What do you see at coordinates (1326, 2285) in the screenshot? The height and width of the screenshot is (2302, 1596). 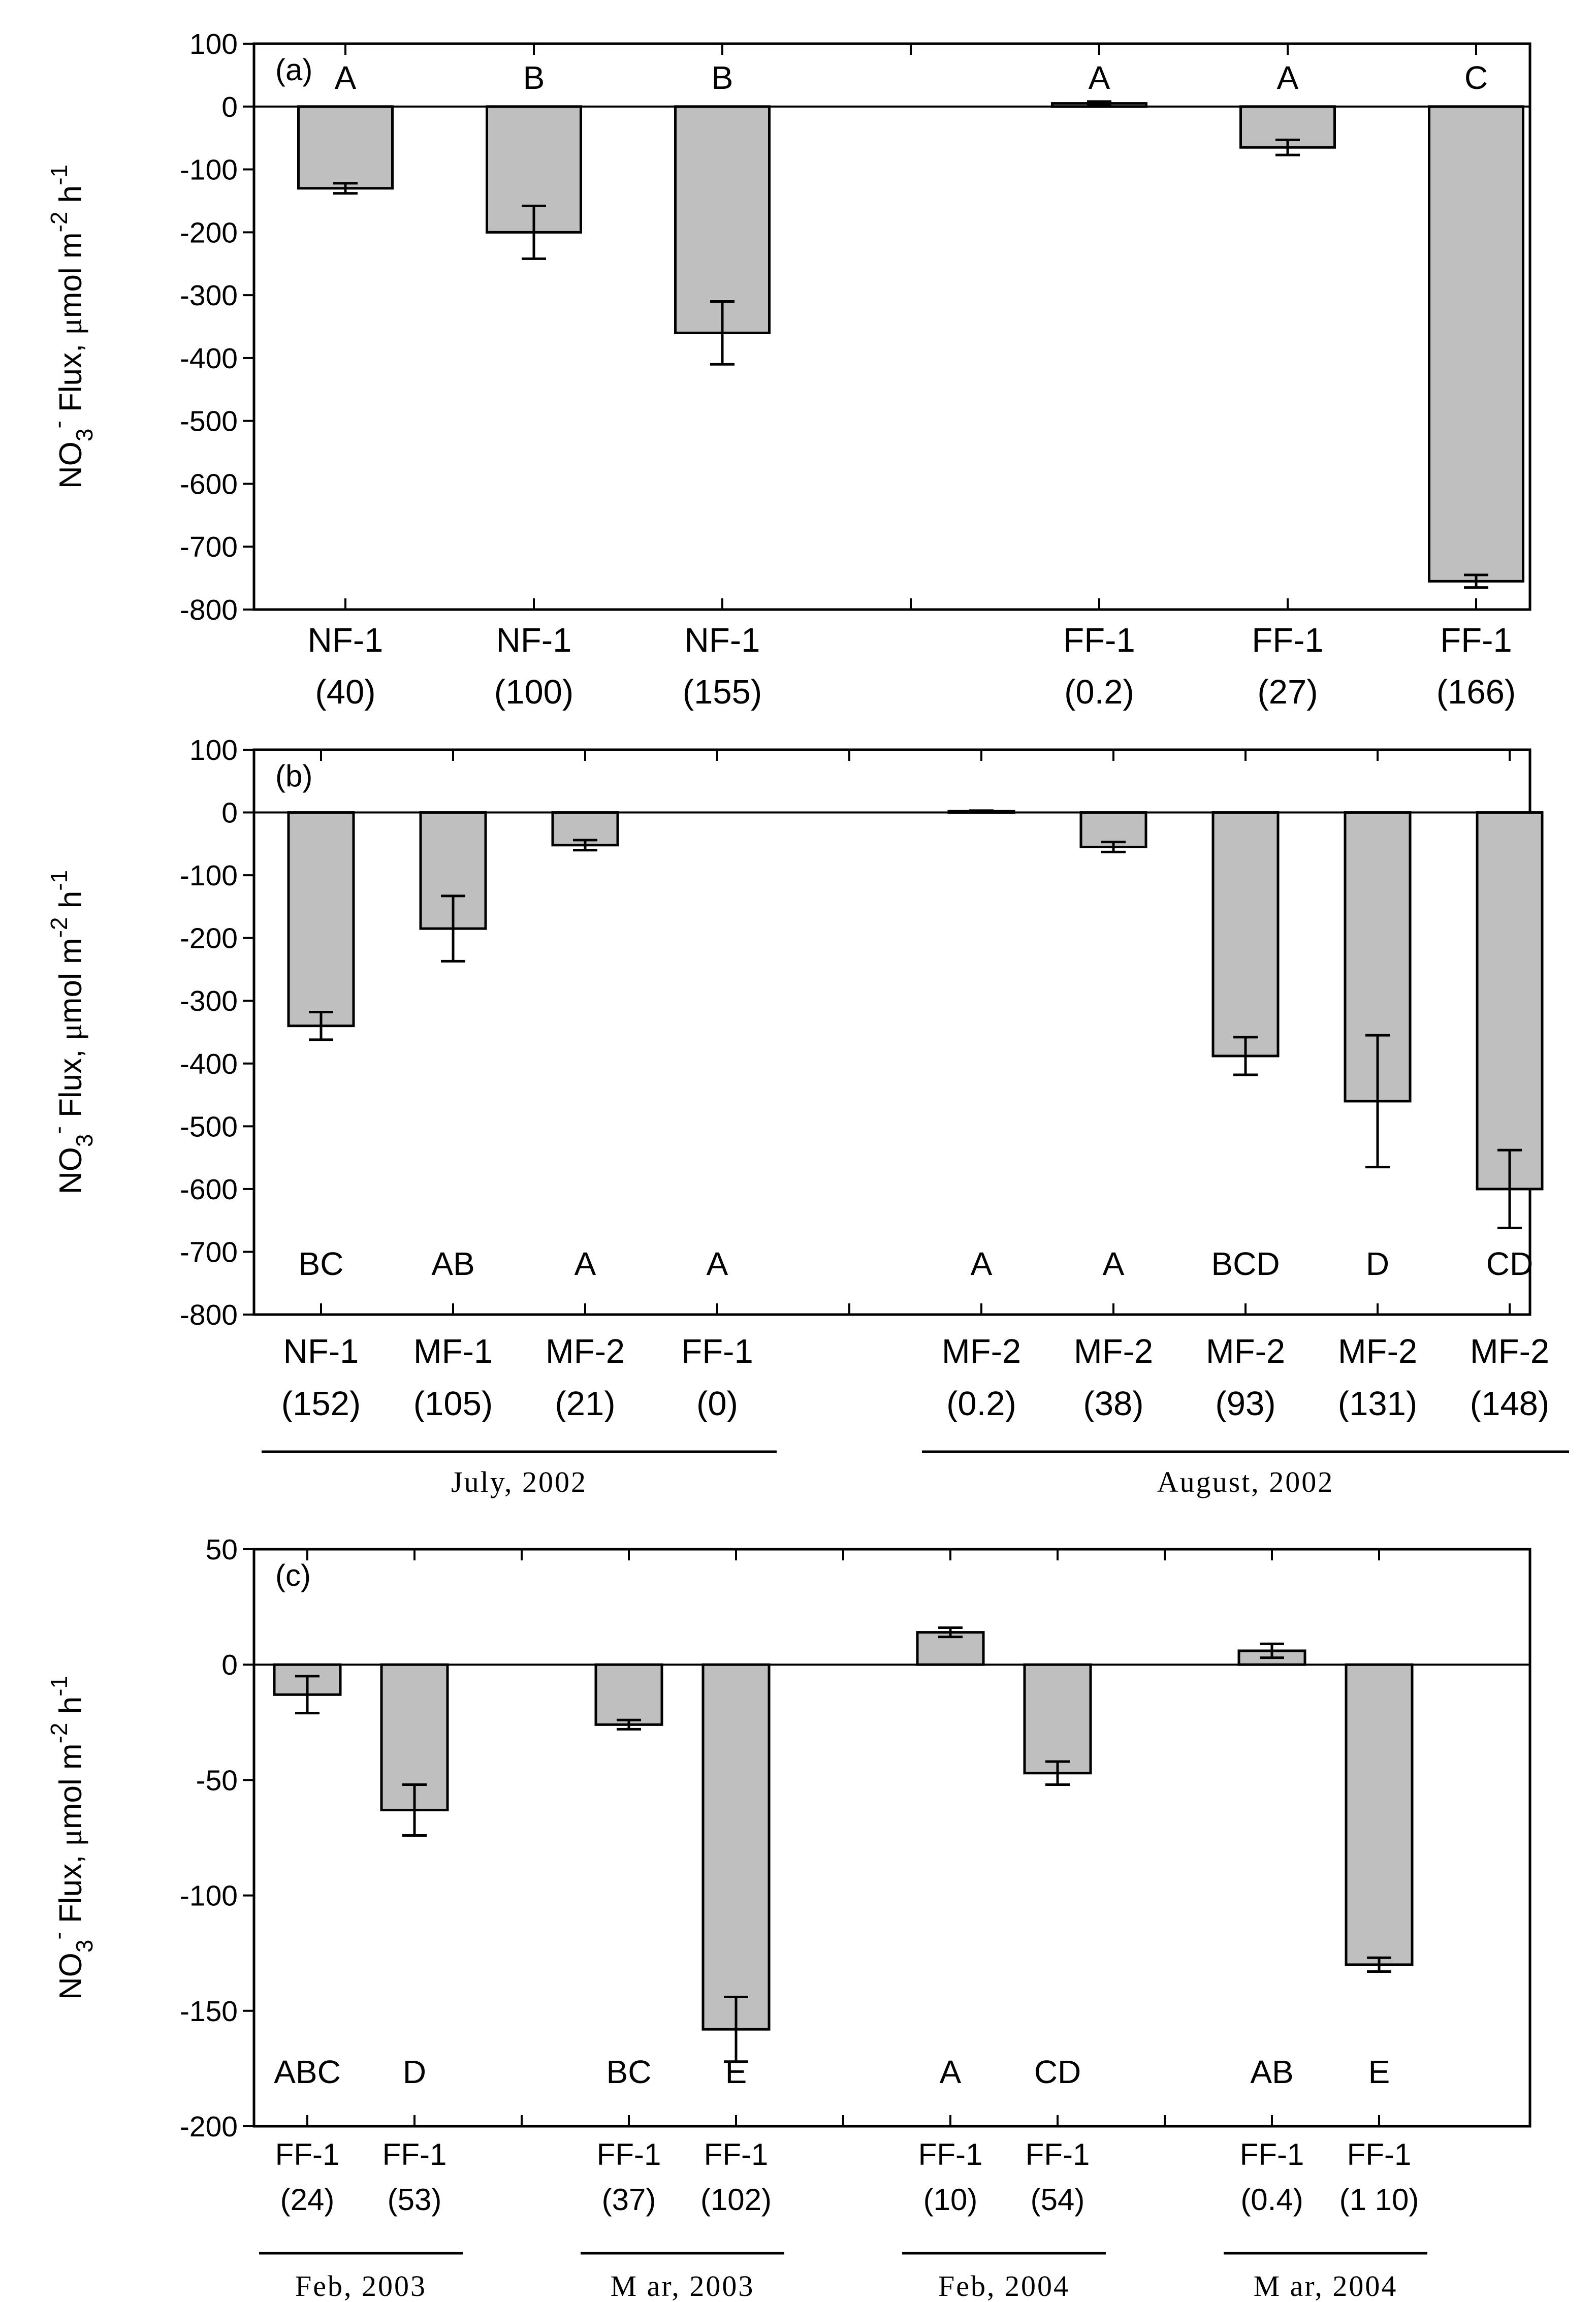 I see `group-label: M ar, 2004` at bounding box center [1326, 2285].